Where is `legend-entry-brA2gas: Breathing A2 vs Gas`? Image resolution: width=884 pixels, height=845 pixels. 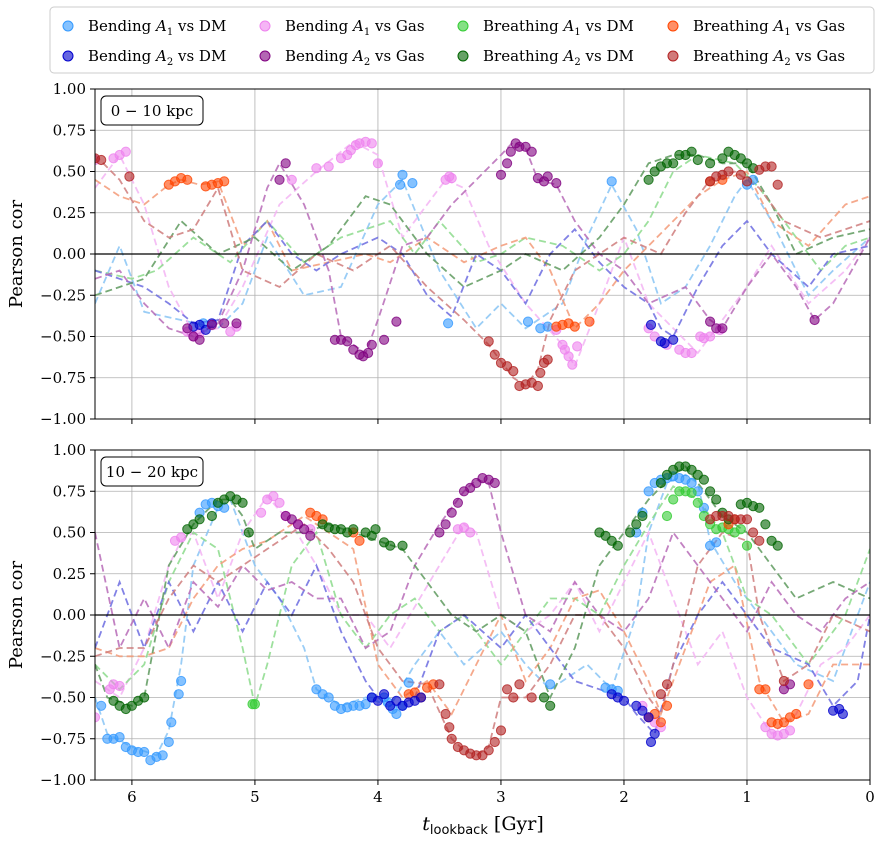 legend-entry-brA2gas: Breathing A2 vs Gas is located at coordinates (756, 57).